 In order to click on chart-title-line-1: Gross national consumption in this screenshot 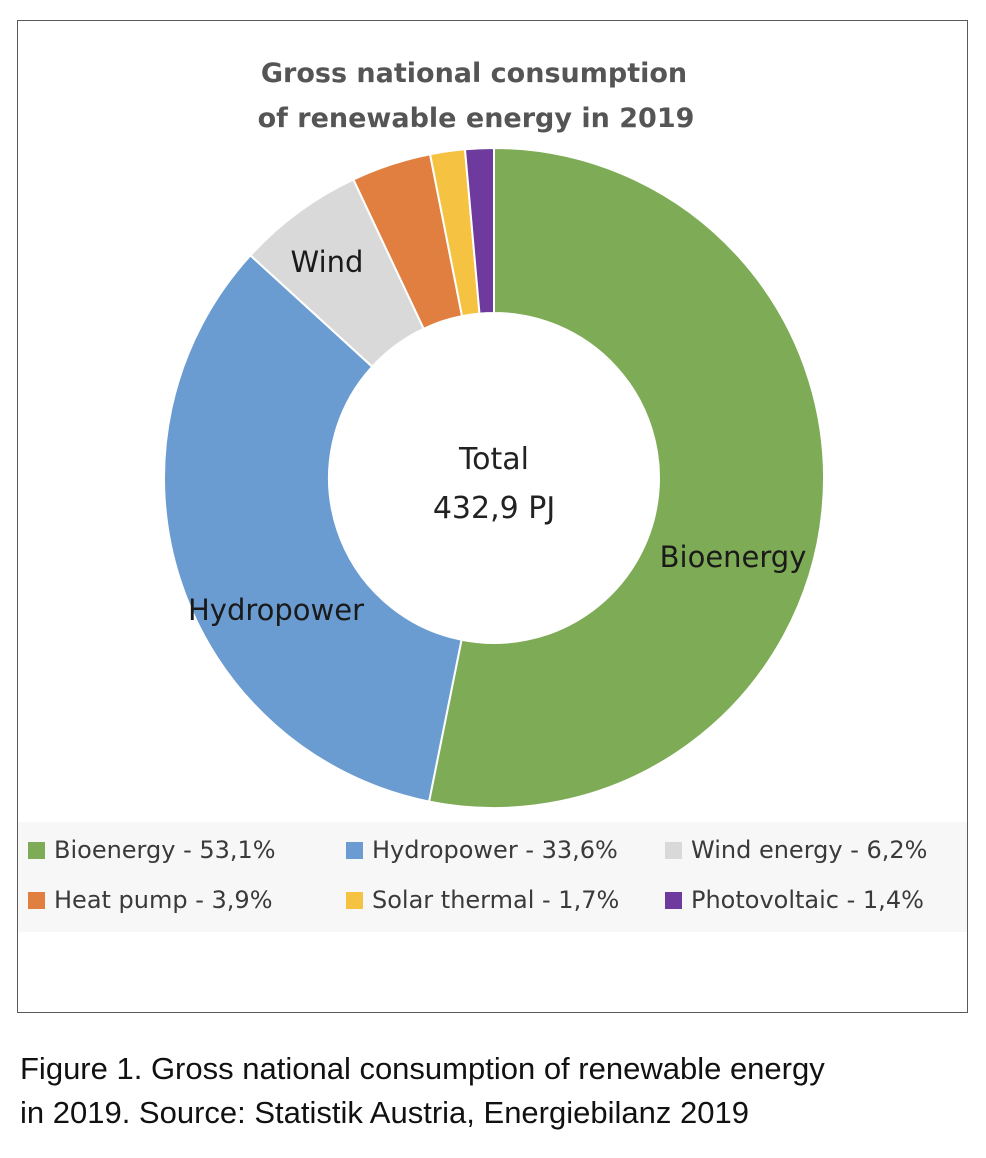, I will do `click(474, 73)`.